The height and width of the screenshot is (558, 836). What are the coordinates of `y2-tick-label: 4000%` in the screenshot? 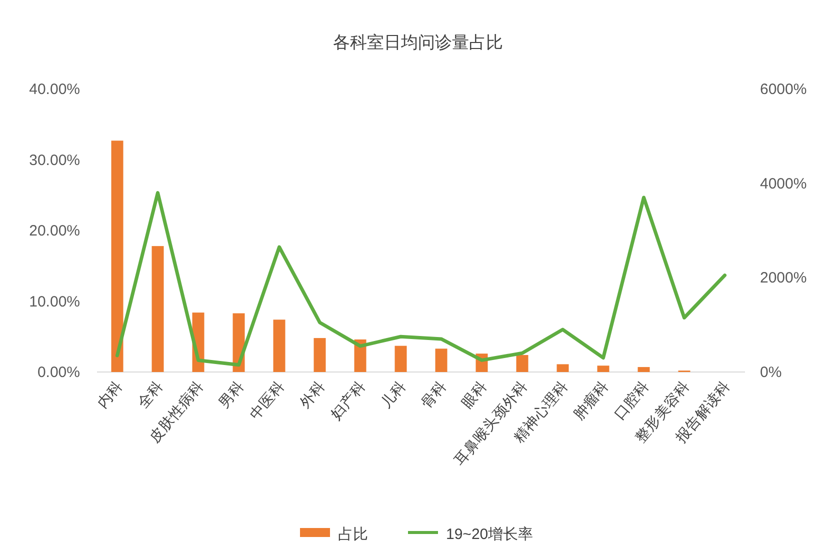 It's located at (783, 183).